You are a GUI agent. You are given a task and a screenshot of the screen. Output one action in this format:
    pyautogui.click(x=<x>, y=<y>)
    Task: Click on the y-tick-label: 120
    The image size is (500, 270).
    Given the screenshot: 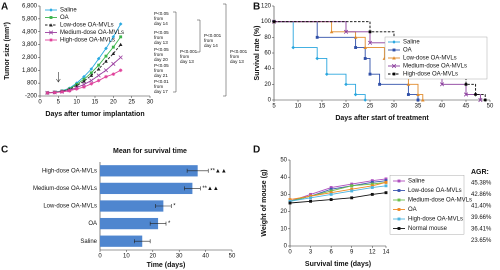 What is the action you would take?
    pyautogui.click(x=266, y=7)
    